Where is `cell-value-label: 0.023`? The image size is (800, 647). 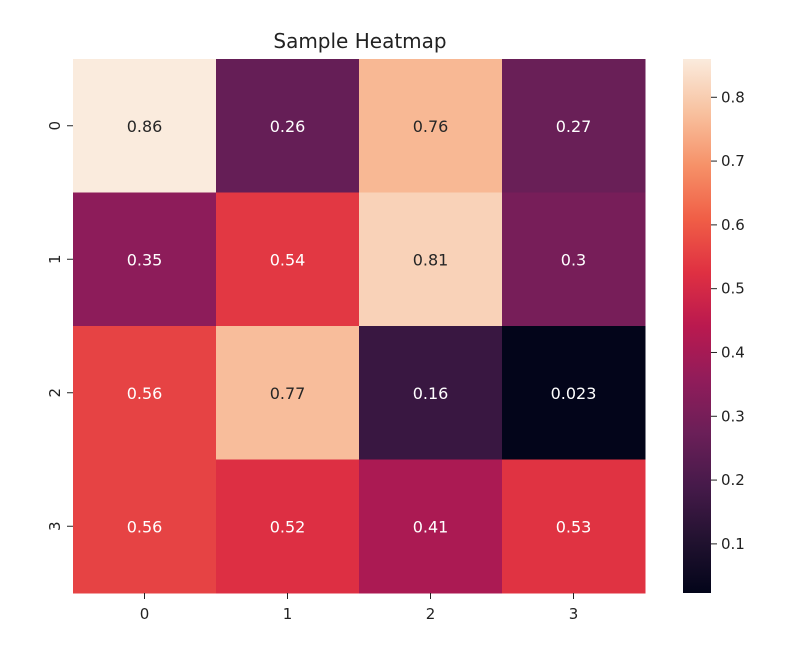
cell-value-label: 0.023 is located at coordinates (574, 393).